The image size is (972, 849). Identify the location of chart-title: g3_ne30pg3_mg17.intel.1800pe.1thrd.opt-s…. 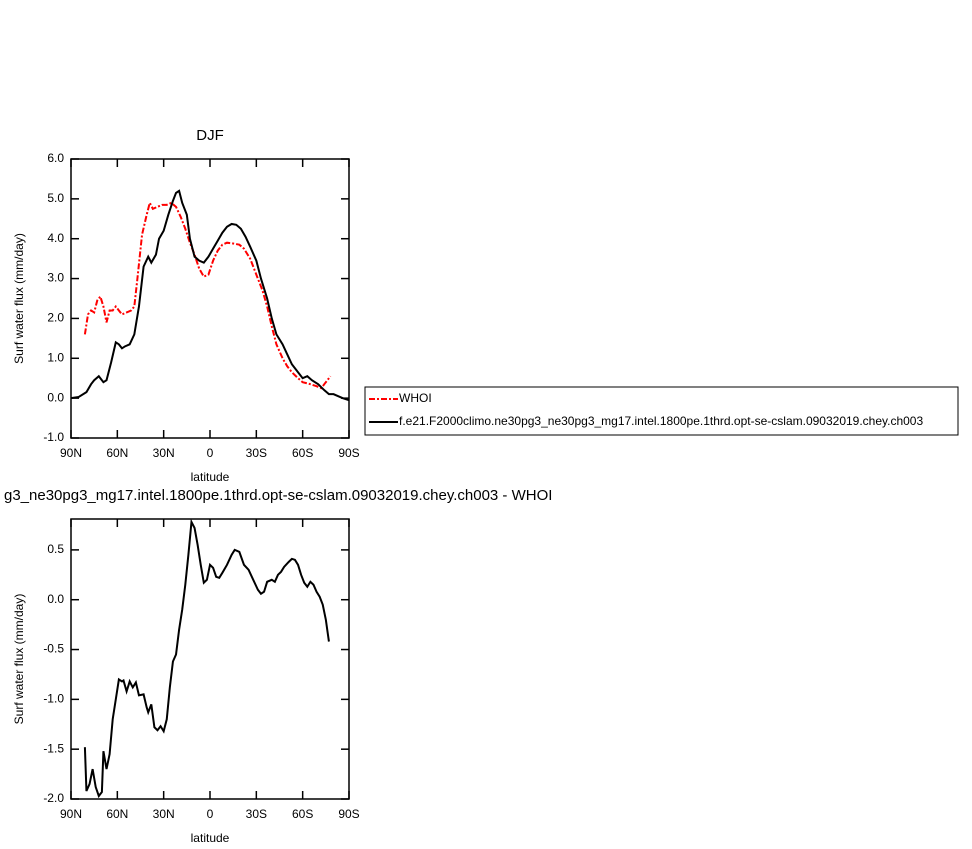
(278, 495).